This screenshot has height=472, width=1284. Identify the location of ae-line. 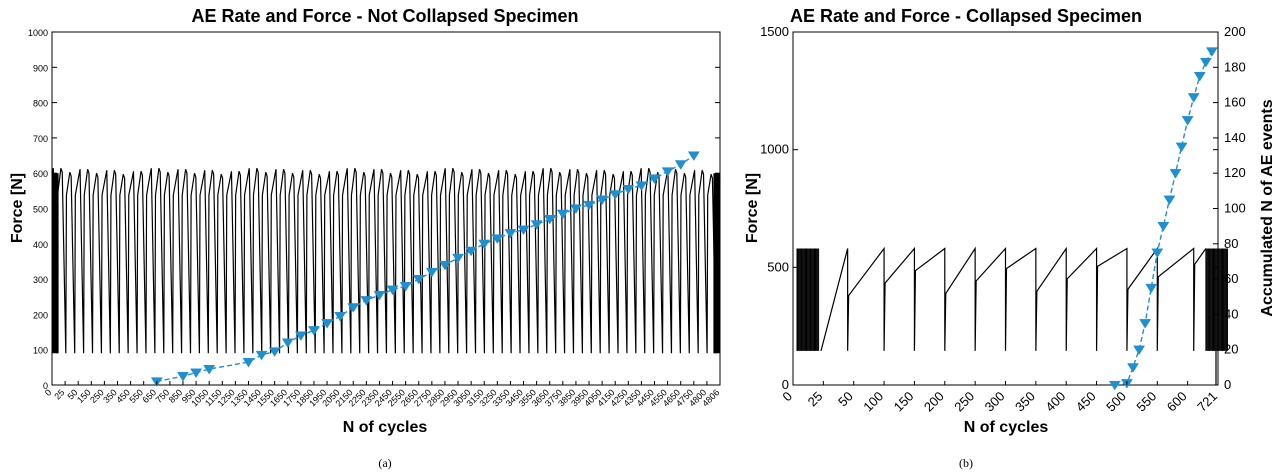
(1163, 218).